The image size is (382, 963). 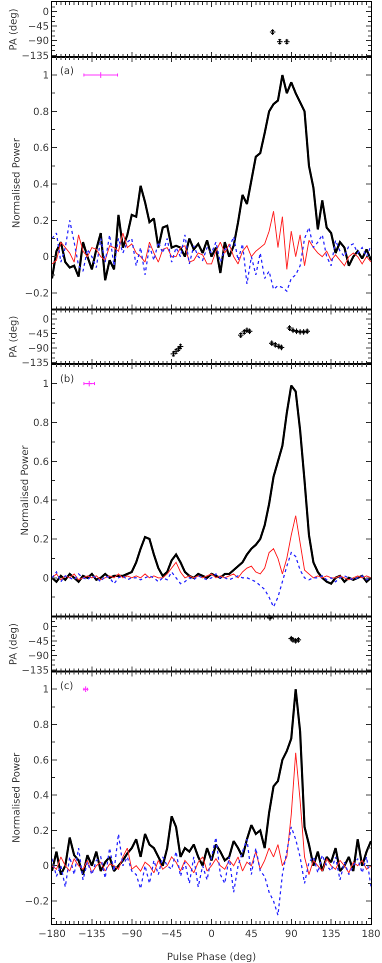 I want to click on x-tick-label: −45, so click(x=171, y=934).